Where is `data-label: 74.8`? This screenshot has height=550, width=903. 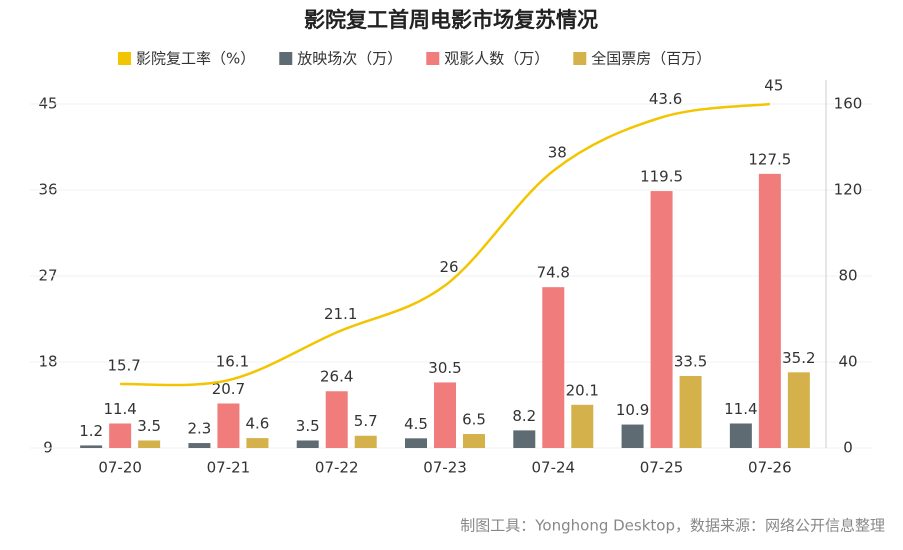
data-label: 74.8 is located at coordinates (553, 273).